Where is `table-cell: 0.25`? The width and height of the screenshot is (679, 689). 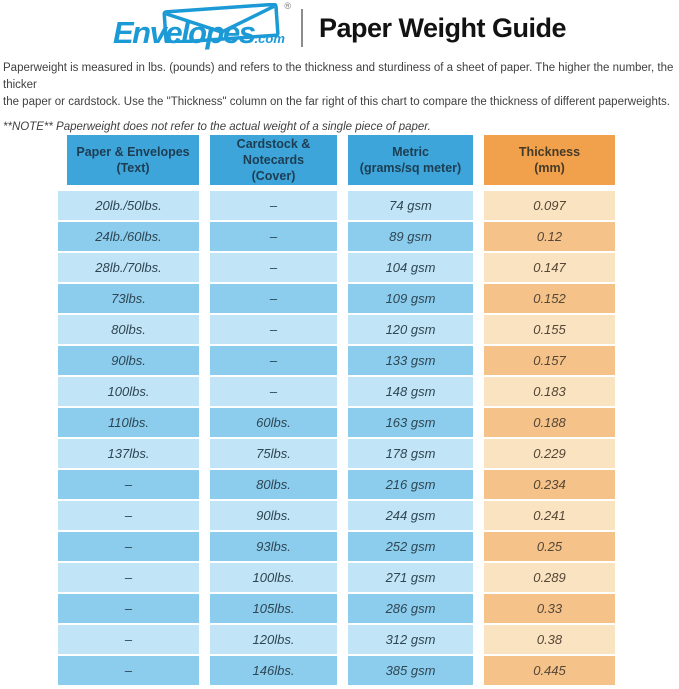 table-cell: 0.25 is located at coordinates (549, 546).